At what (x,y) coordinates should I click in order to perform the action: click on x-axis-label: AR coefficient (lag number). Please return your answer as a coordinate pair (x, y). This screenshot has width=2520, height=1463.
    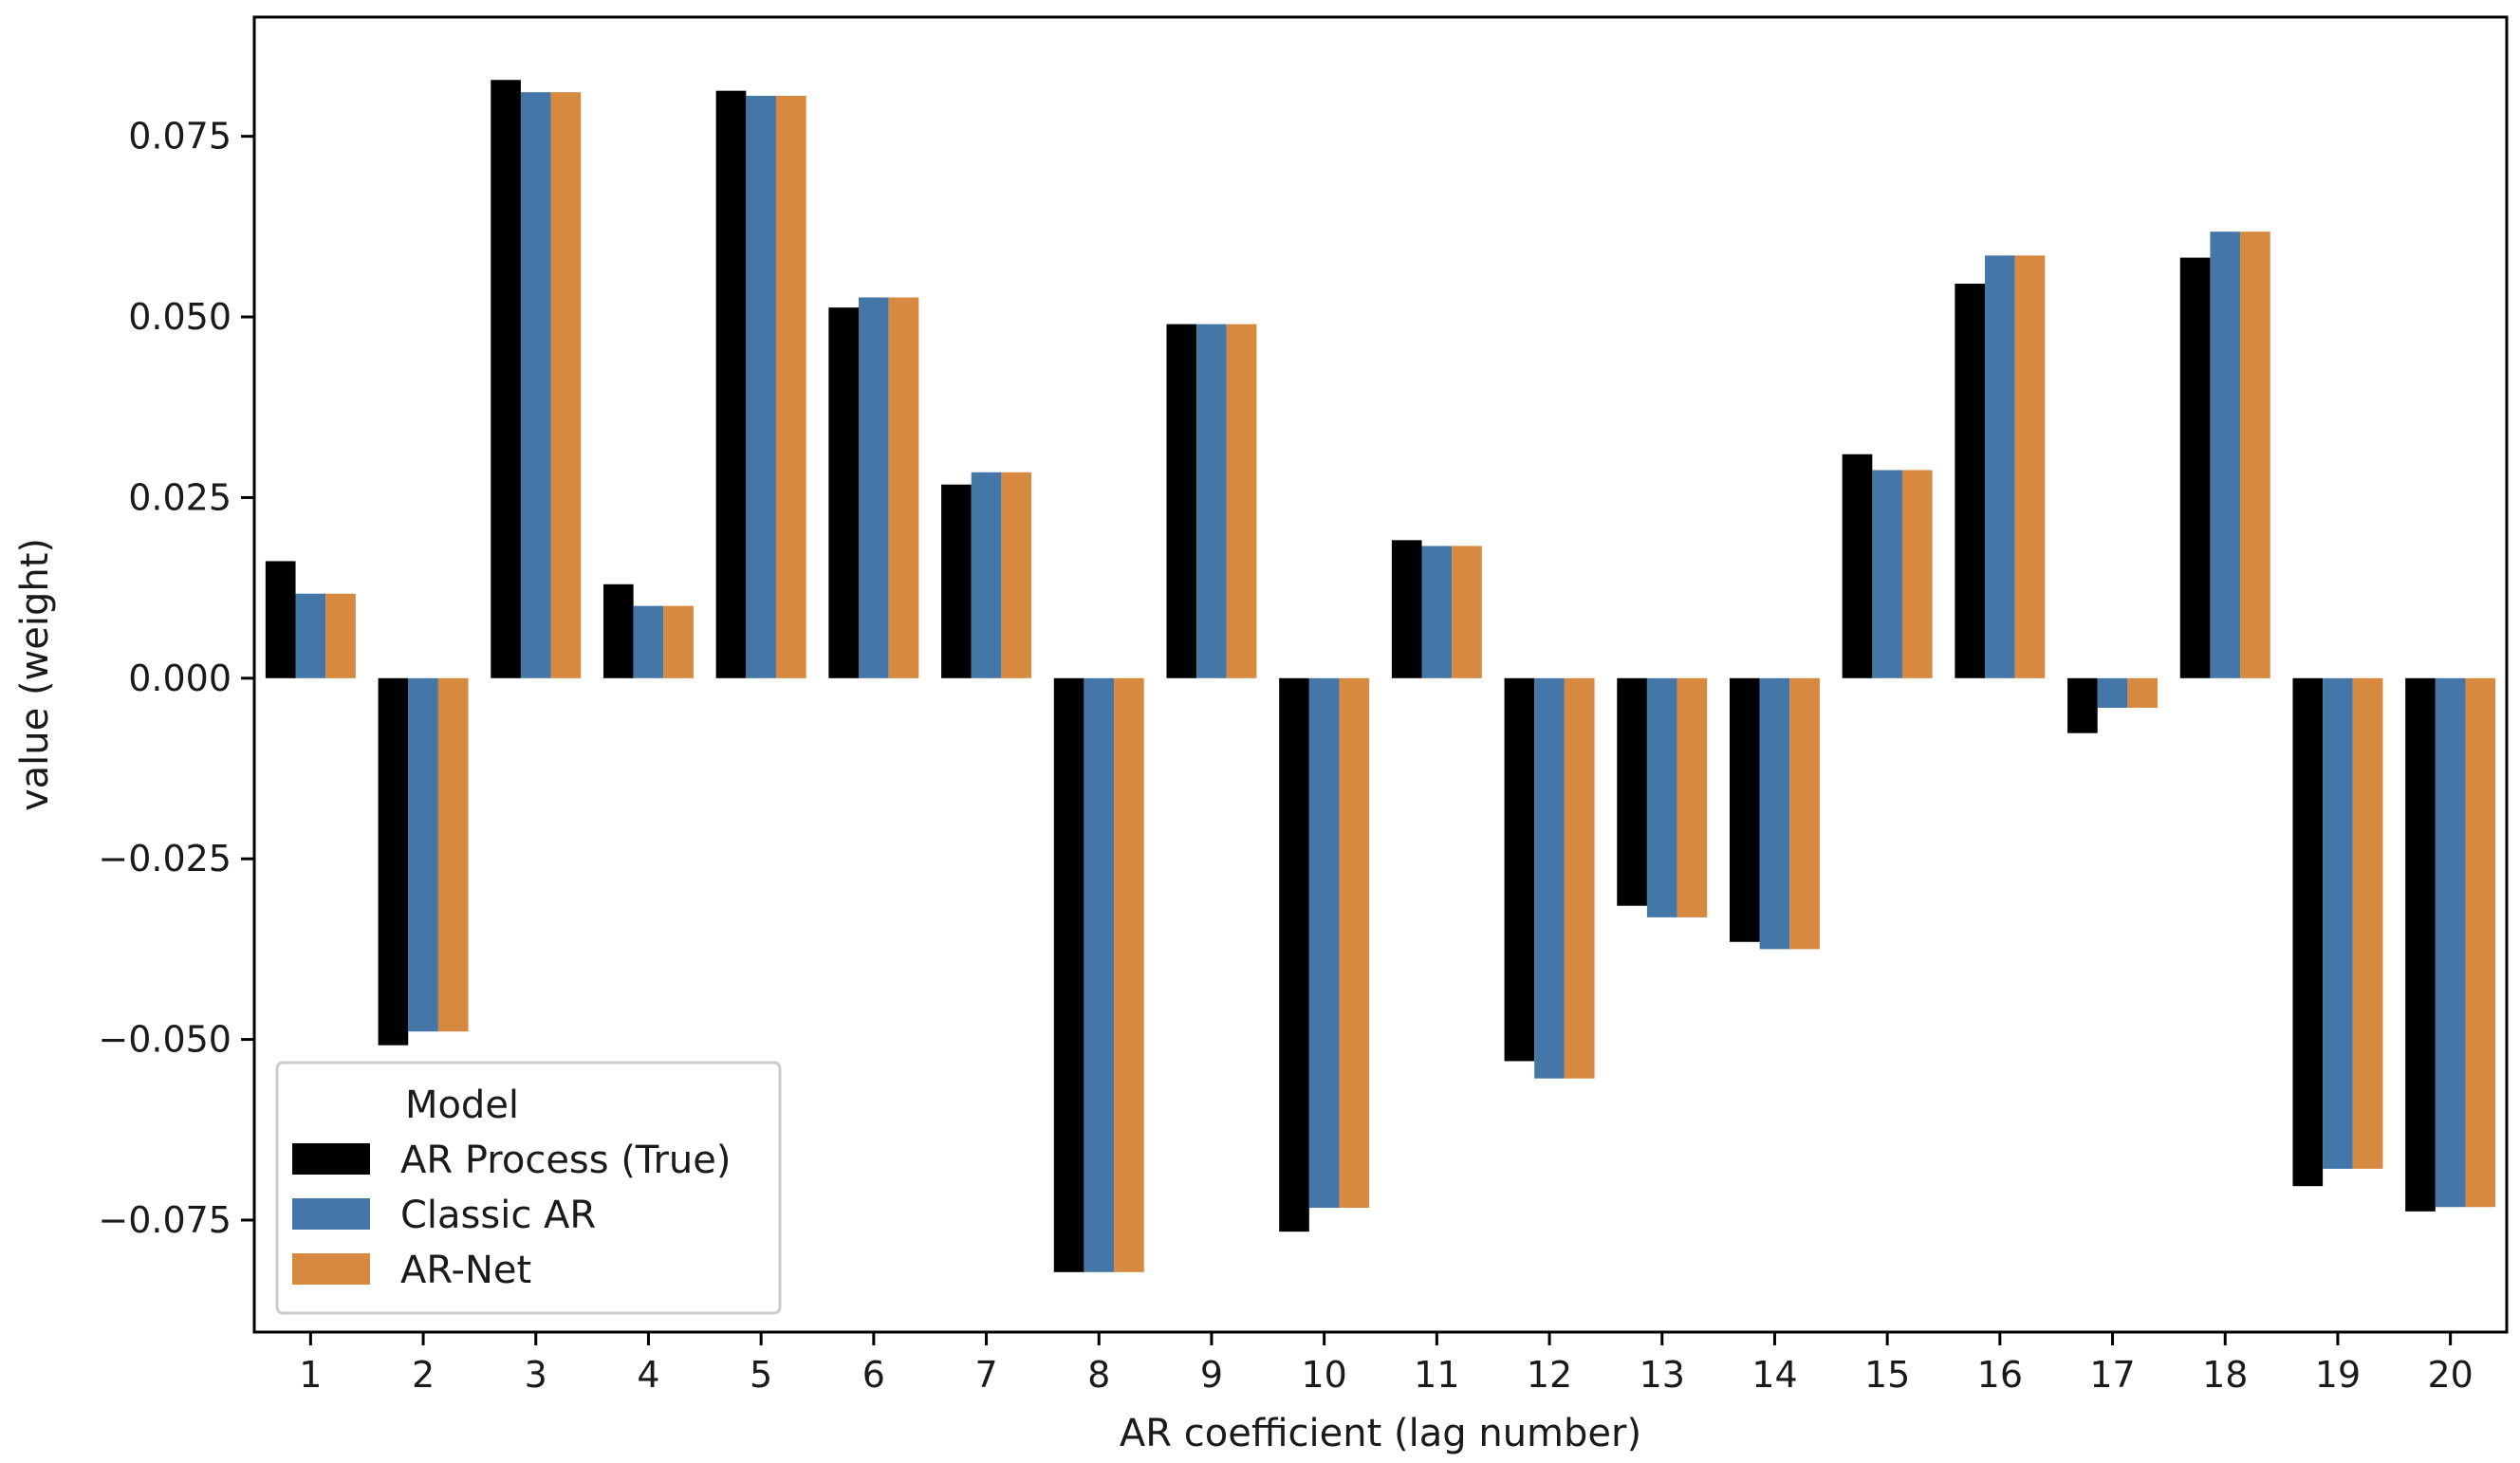
    Looking at the image, I should click on (1380, 1433).